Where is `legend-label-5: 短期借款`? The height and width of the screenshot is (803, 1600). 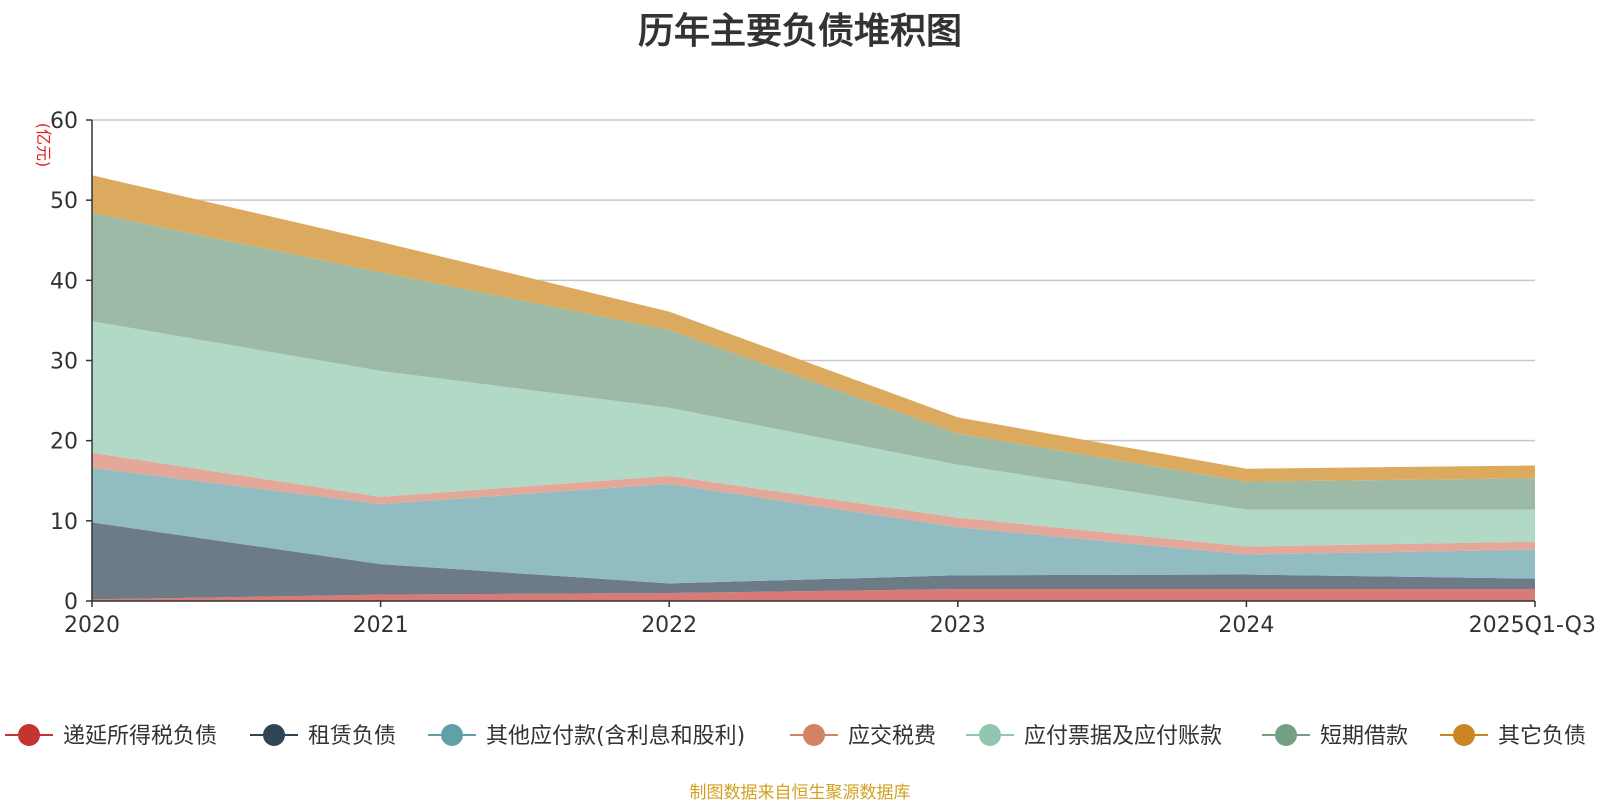
legend-label-5: 短期借款 is located at coordinates (1364, 736).